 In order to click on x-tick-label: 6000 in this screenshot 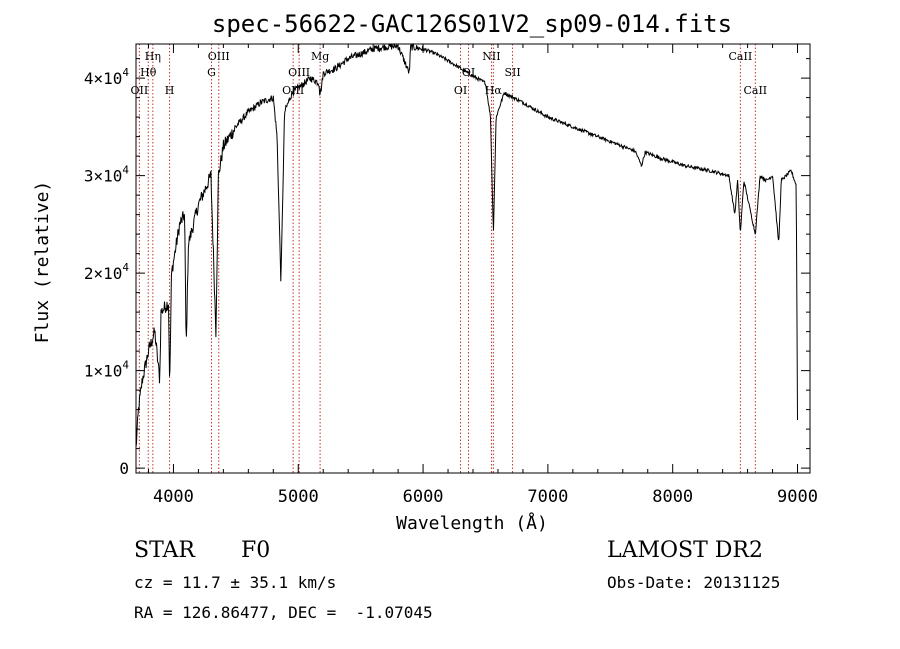, I will do `click(423, 497)`.